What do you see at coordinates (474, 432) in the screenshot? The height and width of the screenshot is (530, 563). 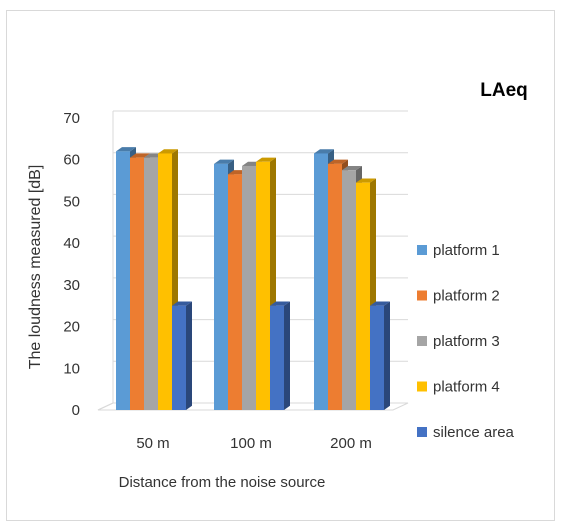 I see `legend-label: silence area` at bounding box center [474, 432].